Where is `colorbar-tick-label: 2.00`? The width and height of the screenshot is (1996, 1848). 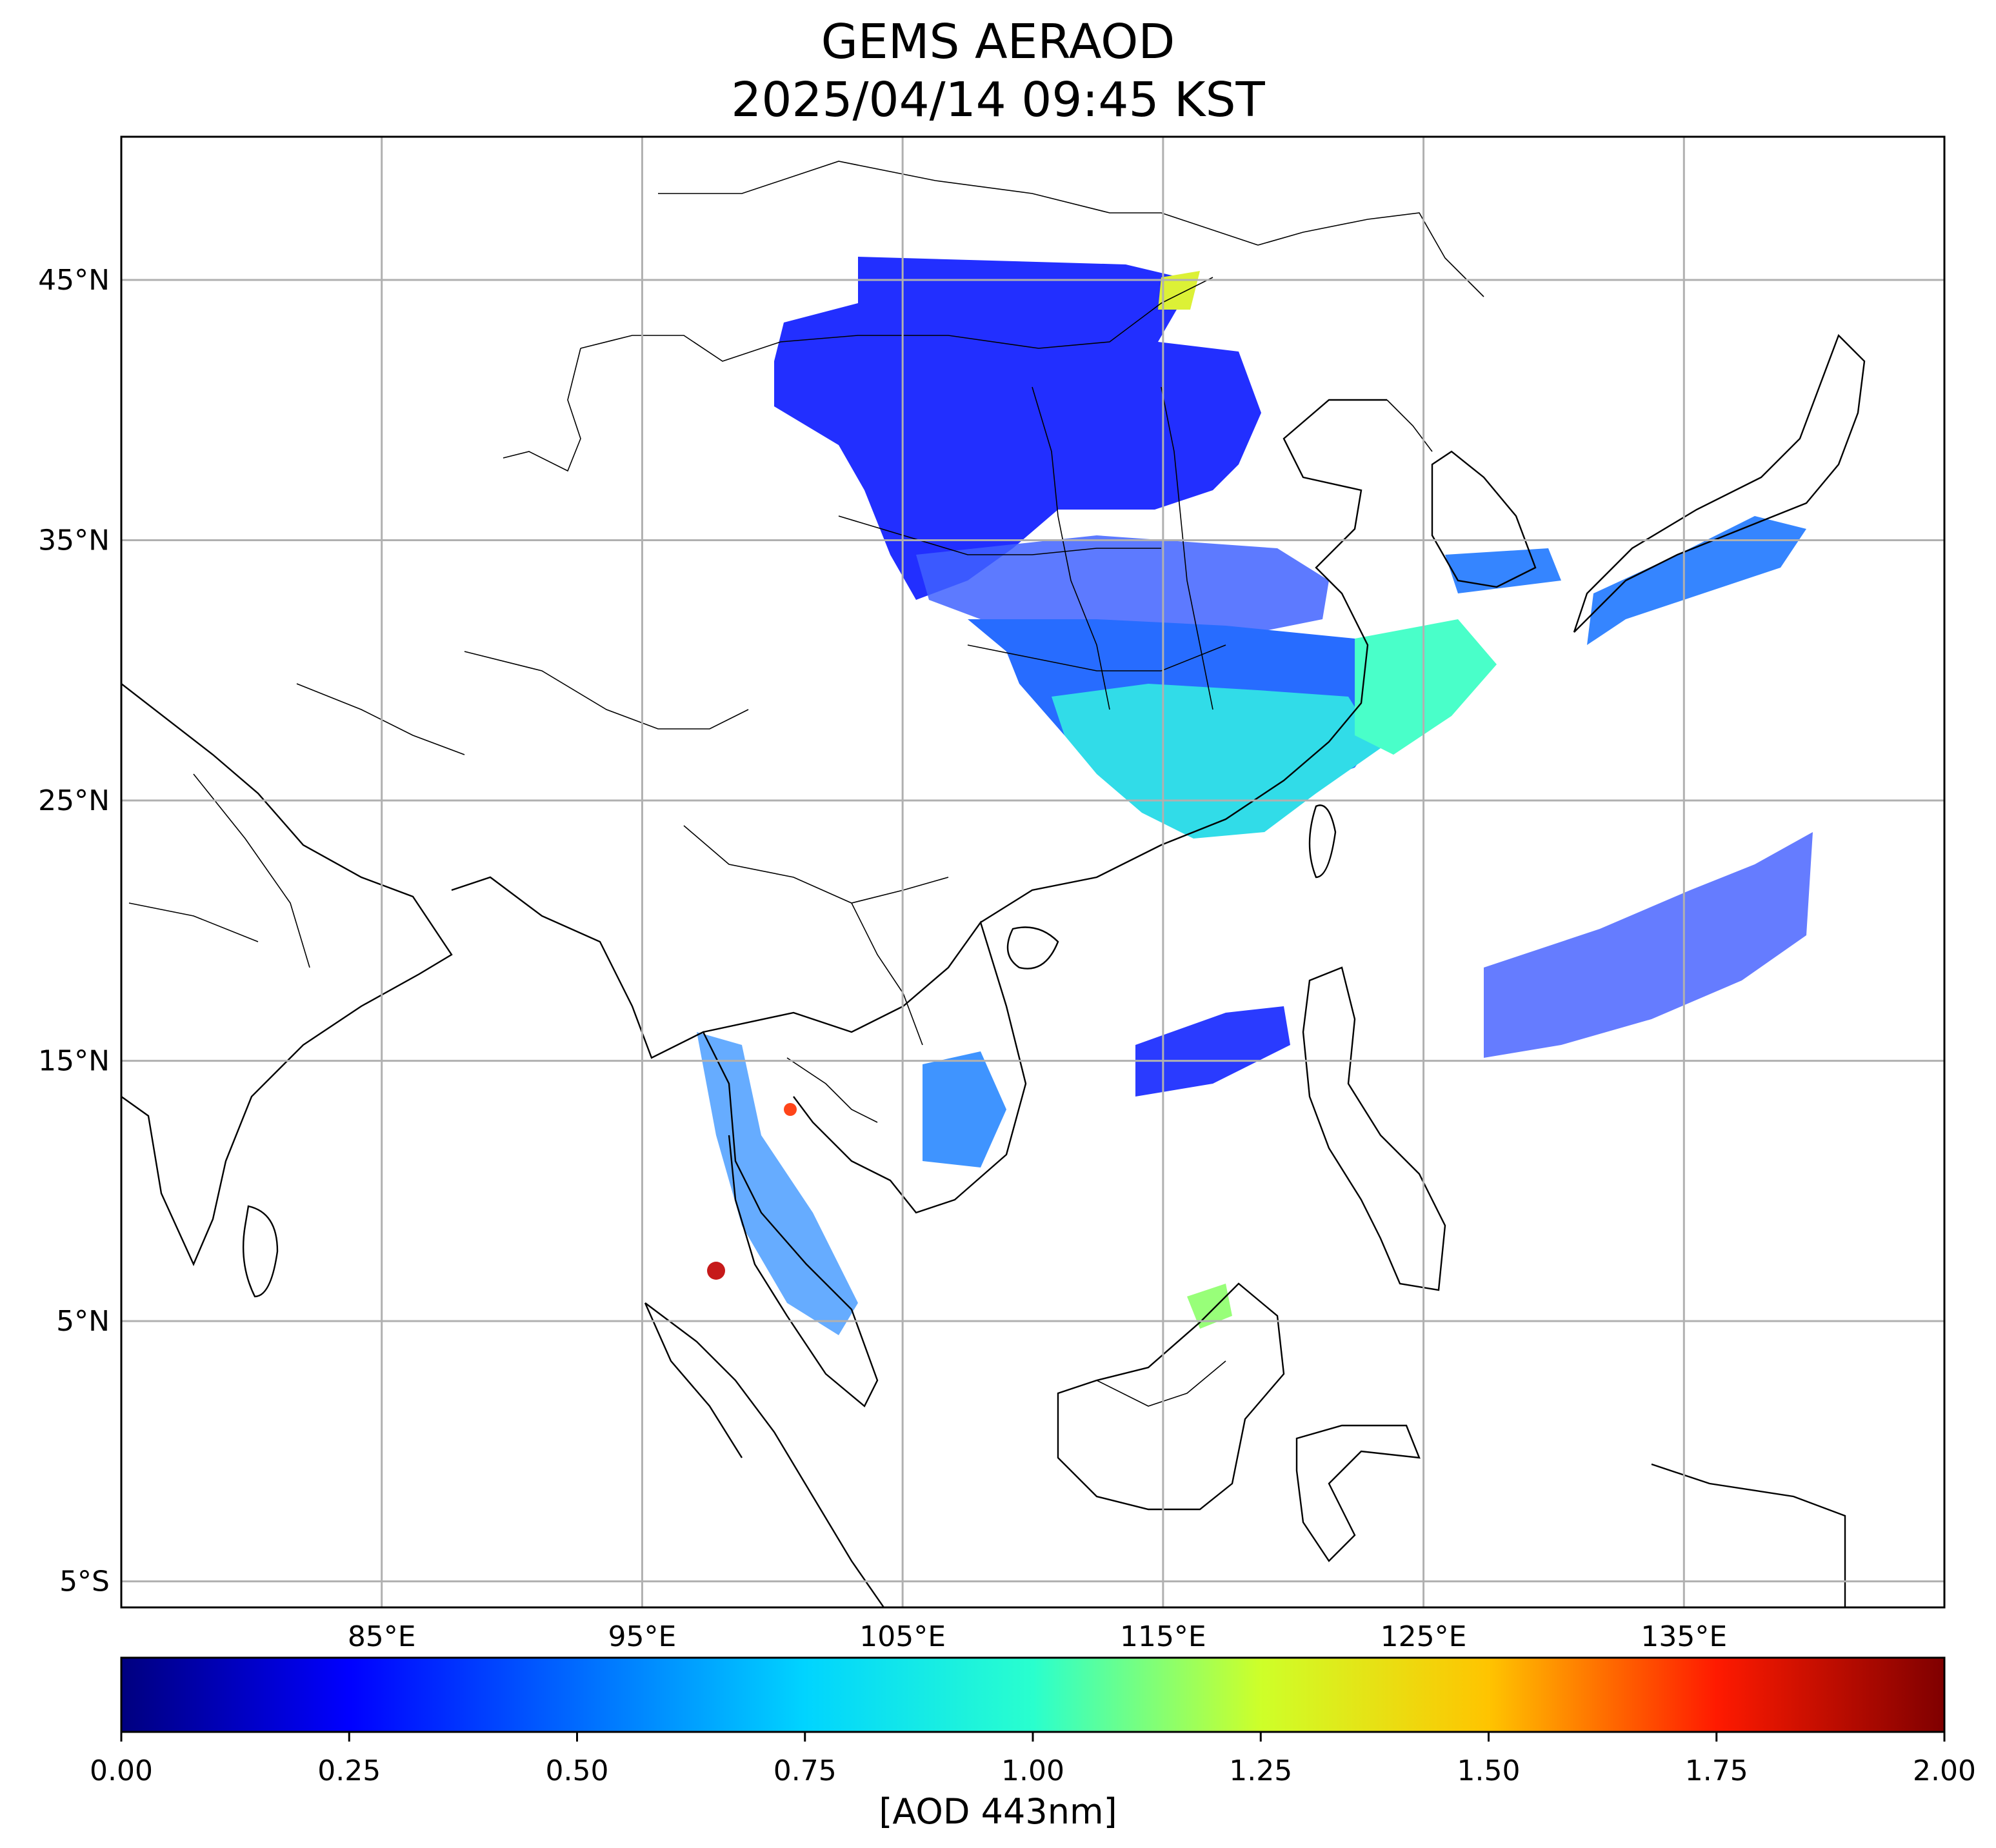 colorbar-tick-label: 2.00 is located at coordinates (1944, 1770).